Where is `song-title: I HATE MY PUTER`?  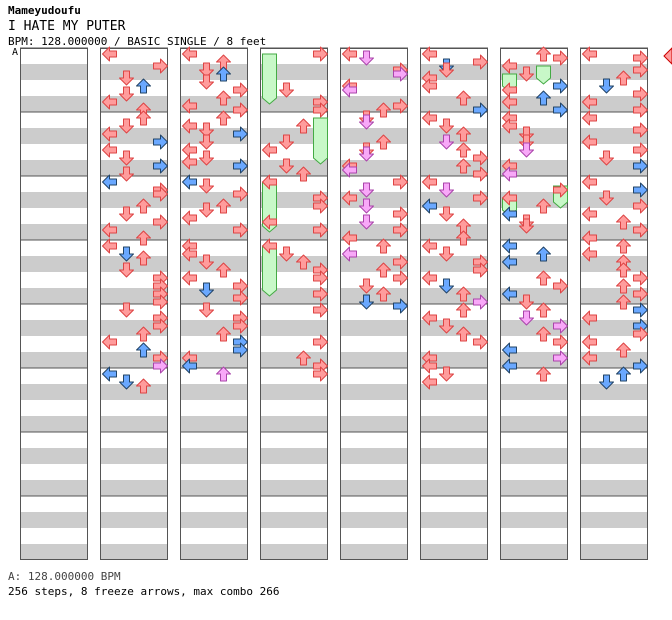 song-title: I HATE MY PUTER is located at coordinates (67, 26).